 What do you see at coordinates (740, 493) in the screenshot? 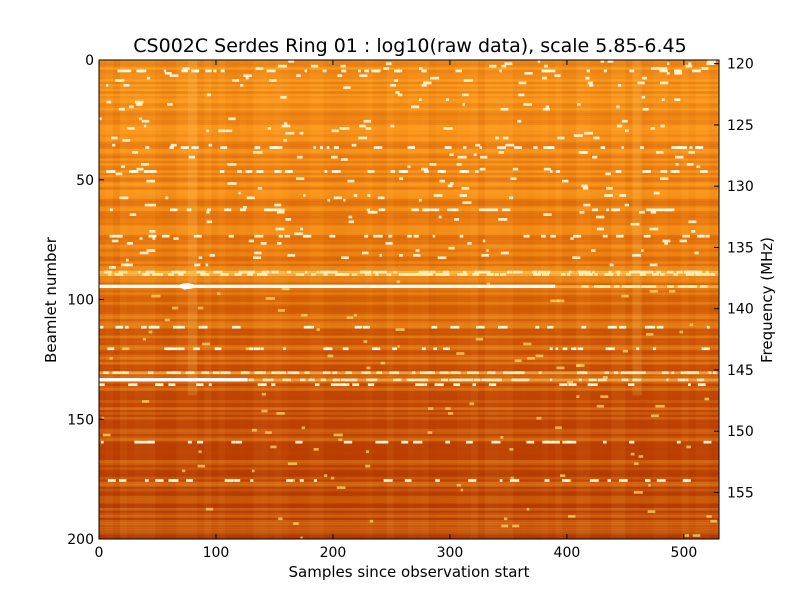
I see `y2-tick-label: 155` at bounding box center [740, 493].